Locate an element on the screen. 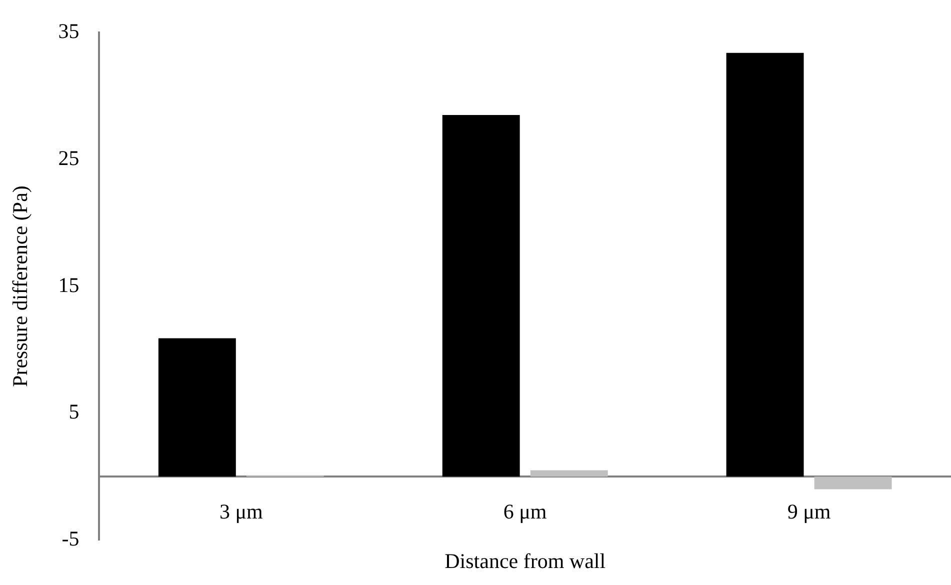  y-tick-label: 35 is located at coordinates (69, 31).